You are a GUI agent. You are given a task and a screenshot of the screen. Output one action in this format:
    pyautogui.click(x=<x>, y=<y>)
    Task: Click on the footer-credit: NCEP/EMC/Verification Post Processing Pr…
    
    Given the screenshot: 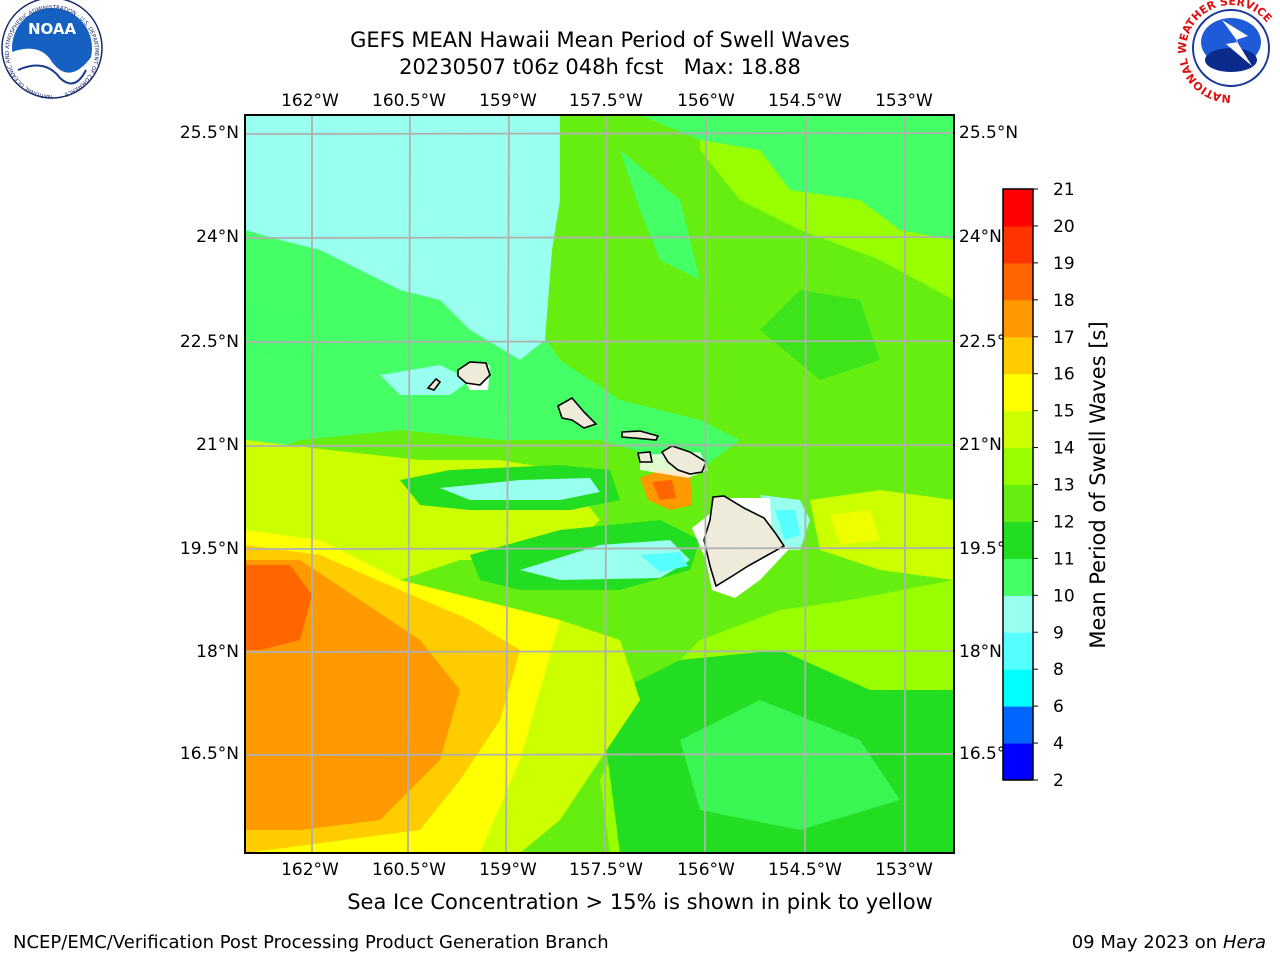 What is the action you would take?
    pyautogui.click(x=311, y=942)
    